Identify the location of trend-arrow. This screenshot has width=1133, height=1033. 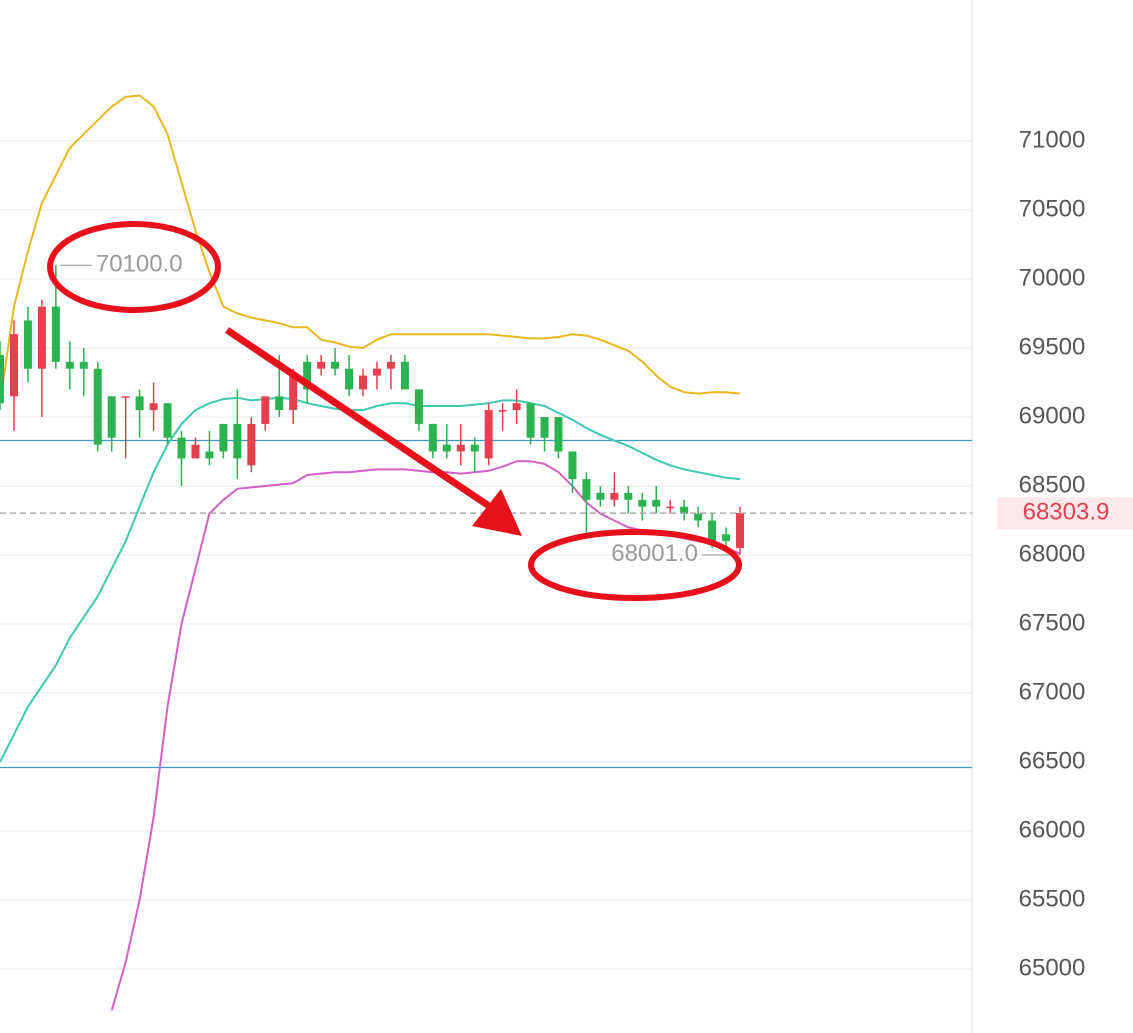
(361, 420).